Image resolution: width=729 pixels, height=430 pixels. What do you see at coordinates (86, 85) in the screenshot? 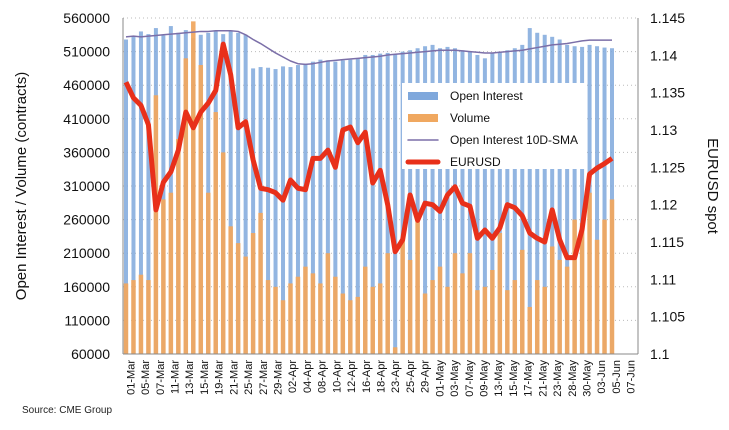
I see `y-tick-label: 460000` at bounding box center [86, 85].